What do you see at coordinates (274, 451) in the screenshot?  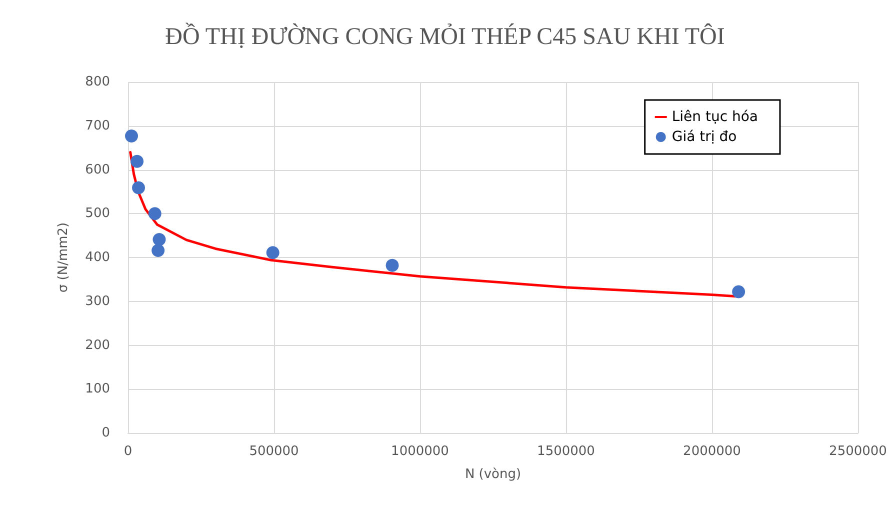 I see `x-tick-label: 500000` at bounding box center [274, 451].